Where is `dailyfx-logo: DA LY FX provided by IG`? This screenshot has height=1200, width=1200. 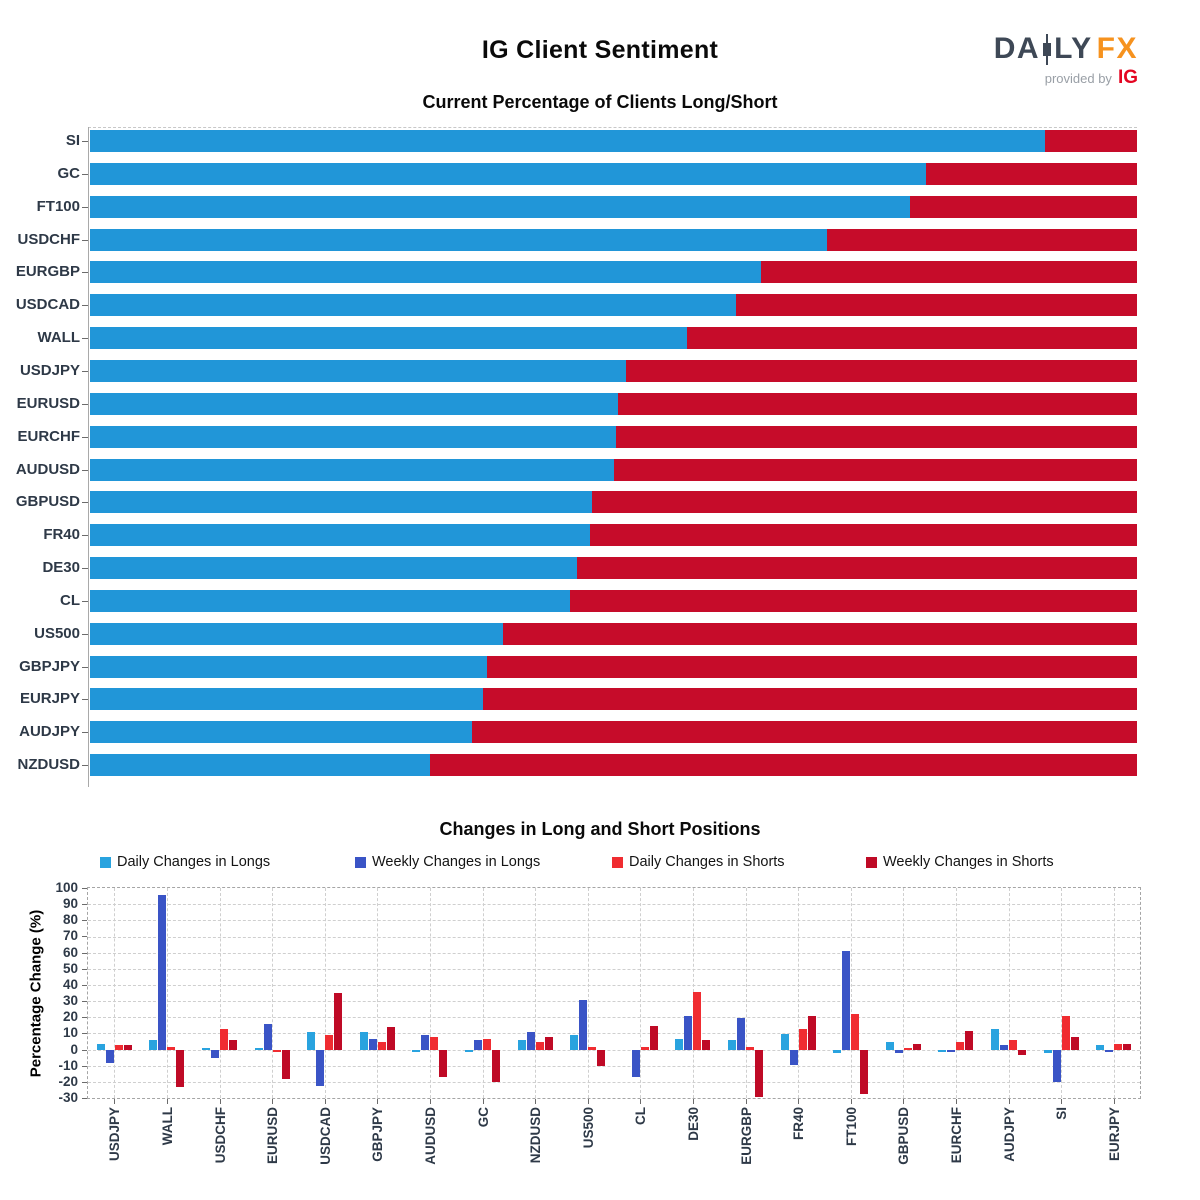
dailyfx-logo: DA LY FX provided by IG is located at coordinates (1066, 60).